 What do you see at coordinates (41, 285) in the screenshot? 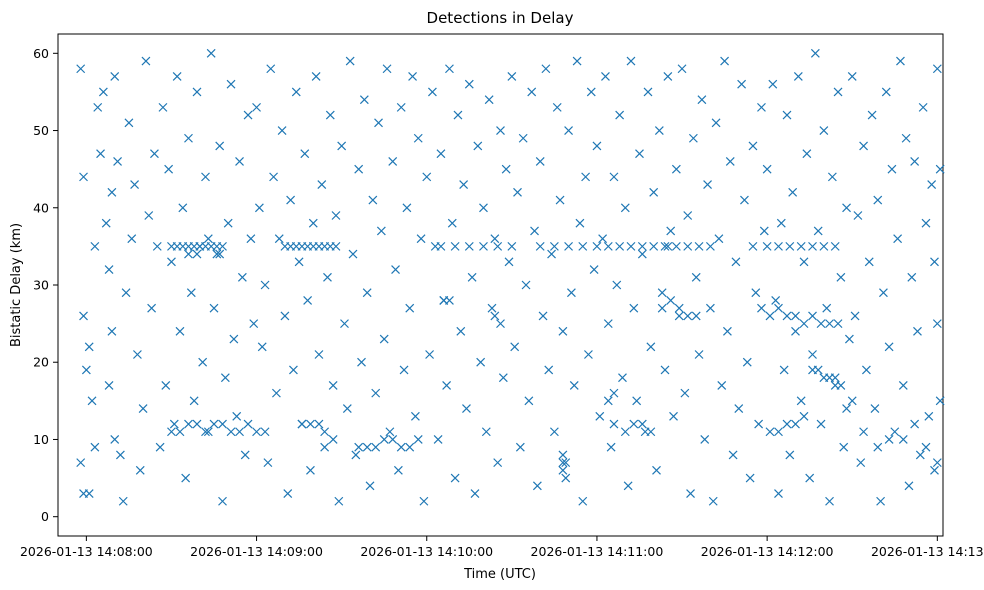
I see `y-tick-label: 30` at bounding box center [41, 285].